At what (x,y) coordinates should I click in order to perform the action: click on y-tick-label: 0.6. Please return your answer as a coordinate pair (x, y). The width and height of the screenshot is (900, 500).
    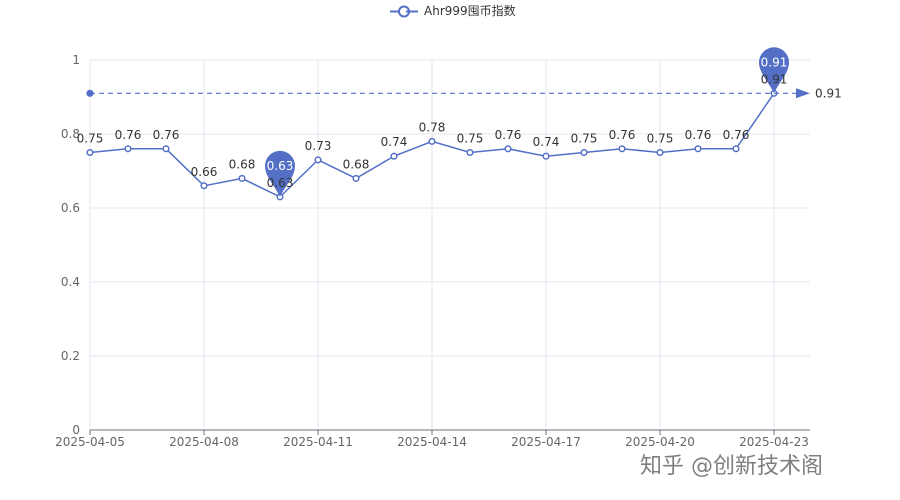
    Looking at the image, I should click on (70, 208).